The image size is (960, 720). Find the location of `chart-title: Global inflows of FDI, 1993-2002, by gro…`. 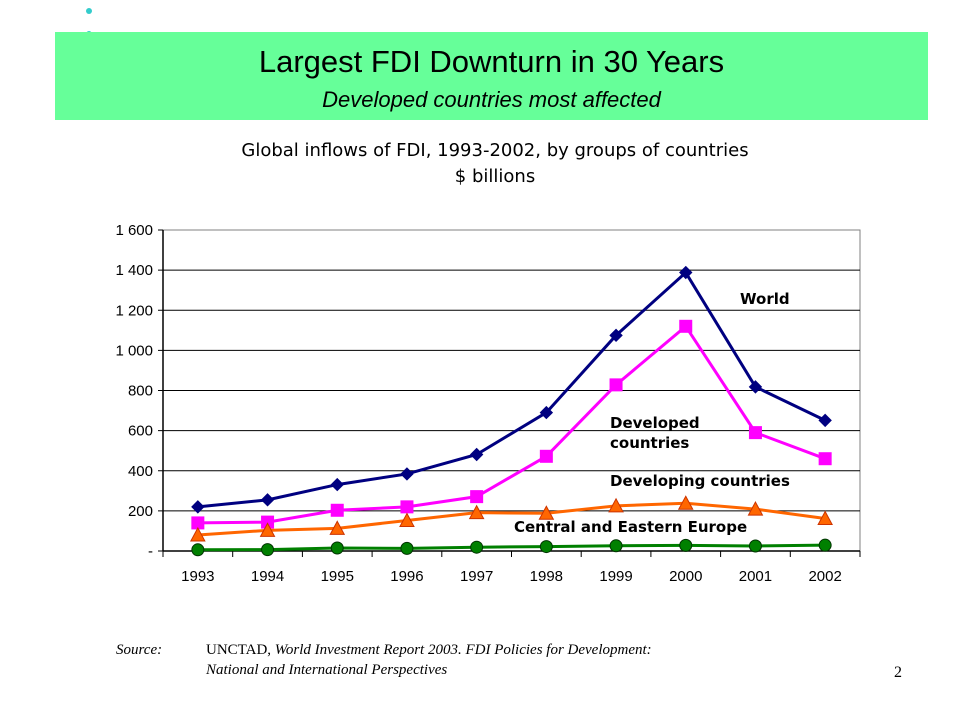

chart-title: Global inflows of FDI, 1993-2002, by gro… is located at coordinates (495, 150).